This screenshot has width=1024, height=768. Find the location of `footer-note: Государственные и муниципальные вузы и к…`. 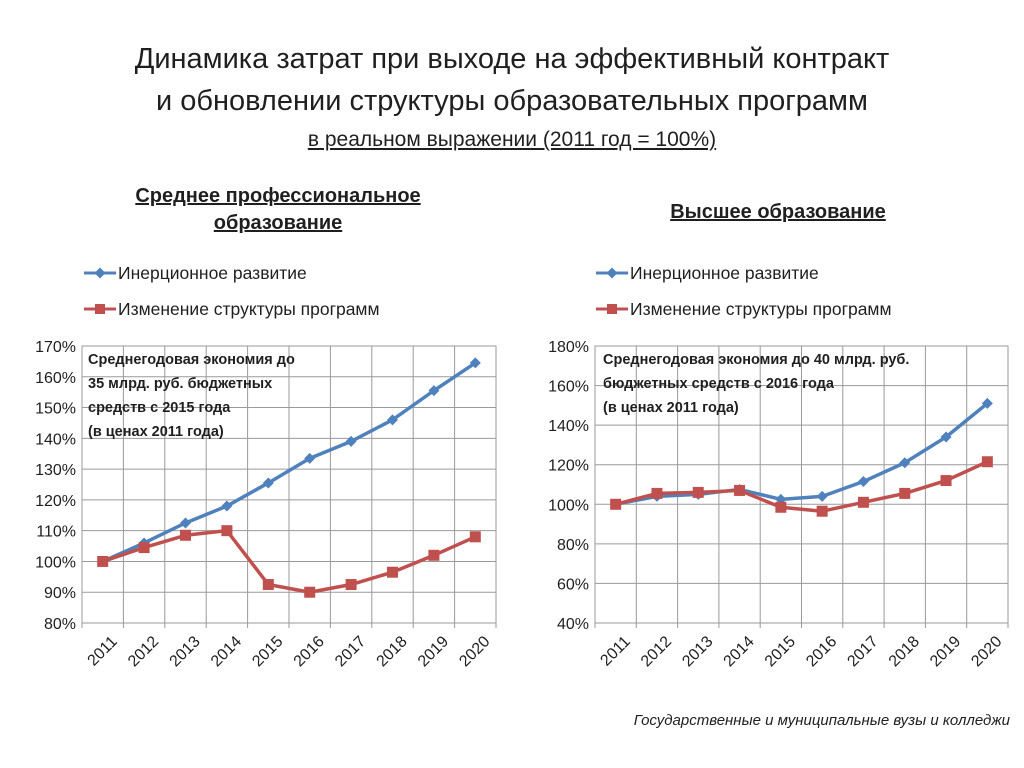

footer-note: Государственные и муниципальные вузы и к… is located at coordinates (821, 720).